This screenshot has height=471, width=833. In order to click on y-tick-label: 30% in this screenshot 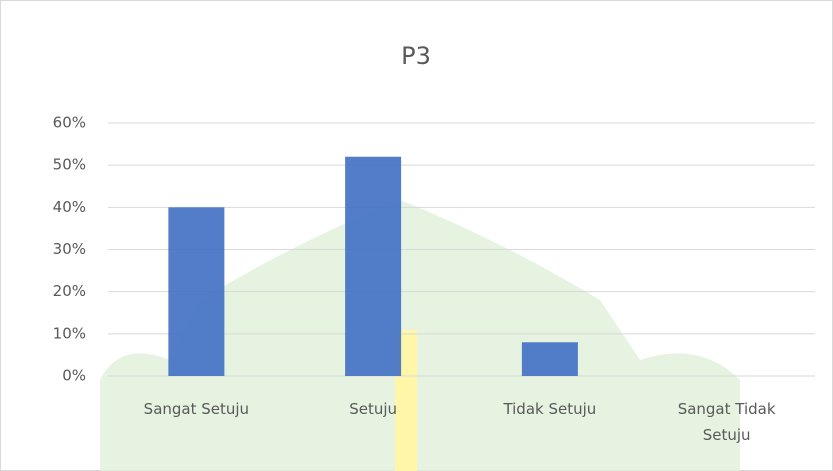, I will do `click(69, 249)`.